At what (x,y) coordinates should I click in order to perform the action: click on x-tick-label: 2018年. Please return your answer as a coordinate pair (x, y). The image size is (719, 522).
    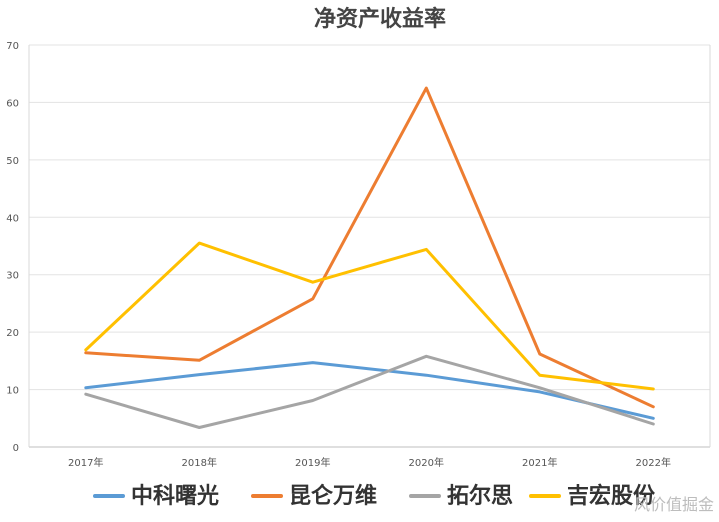
    Looking at the image, I should click on (199, 462).